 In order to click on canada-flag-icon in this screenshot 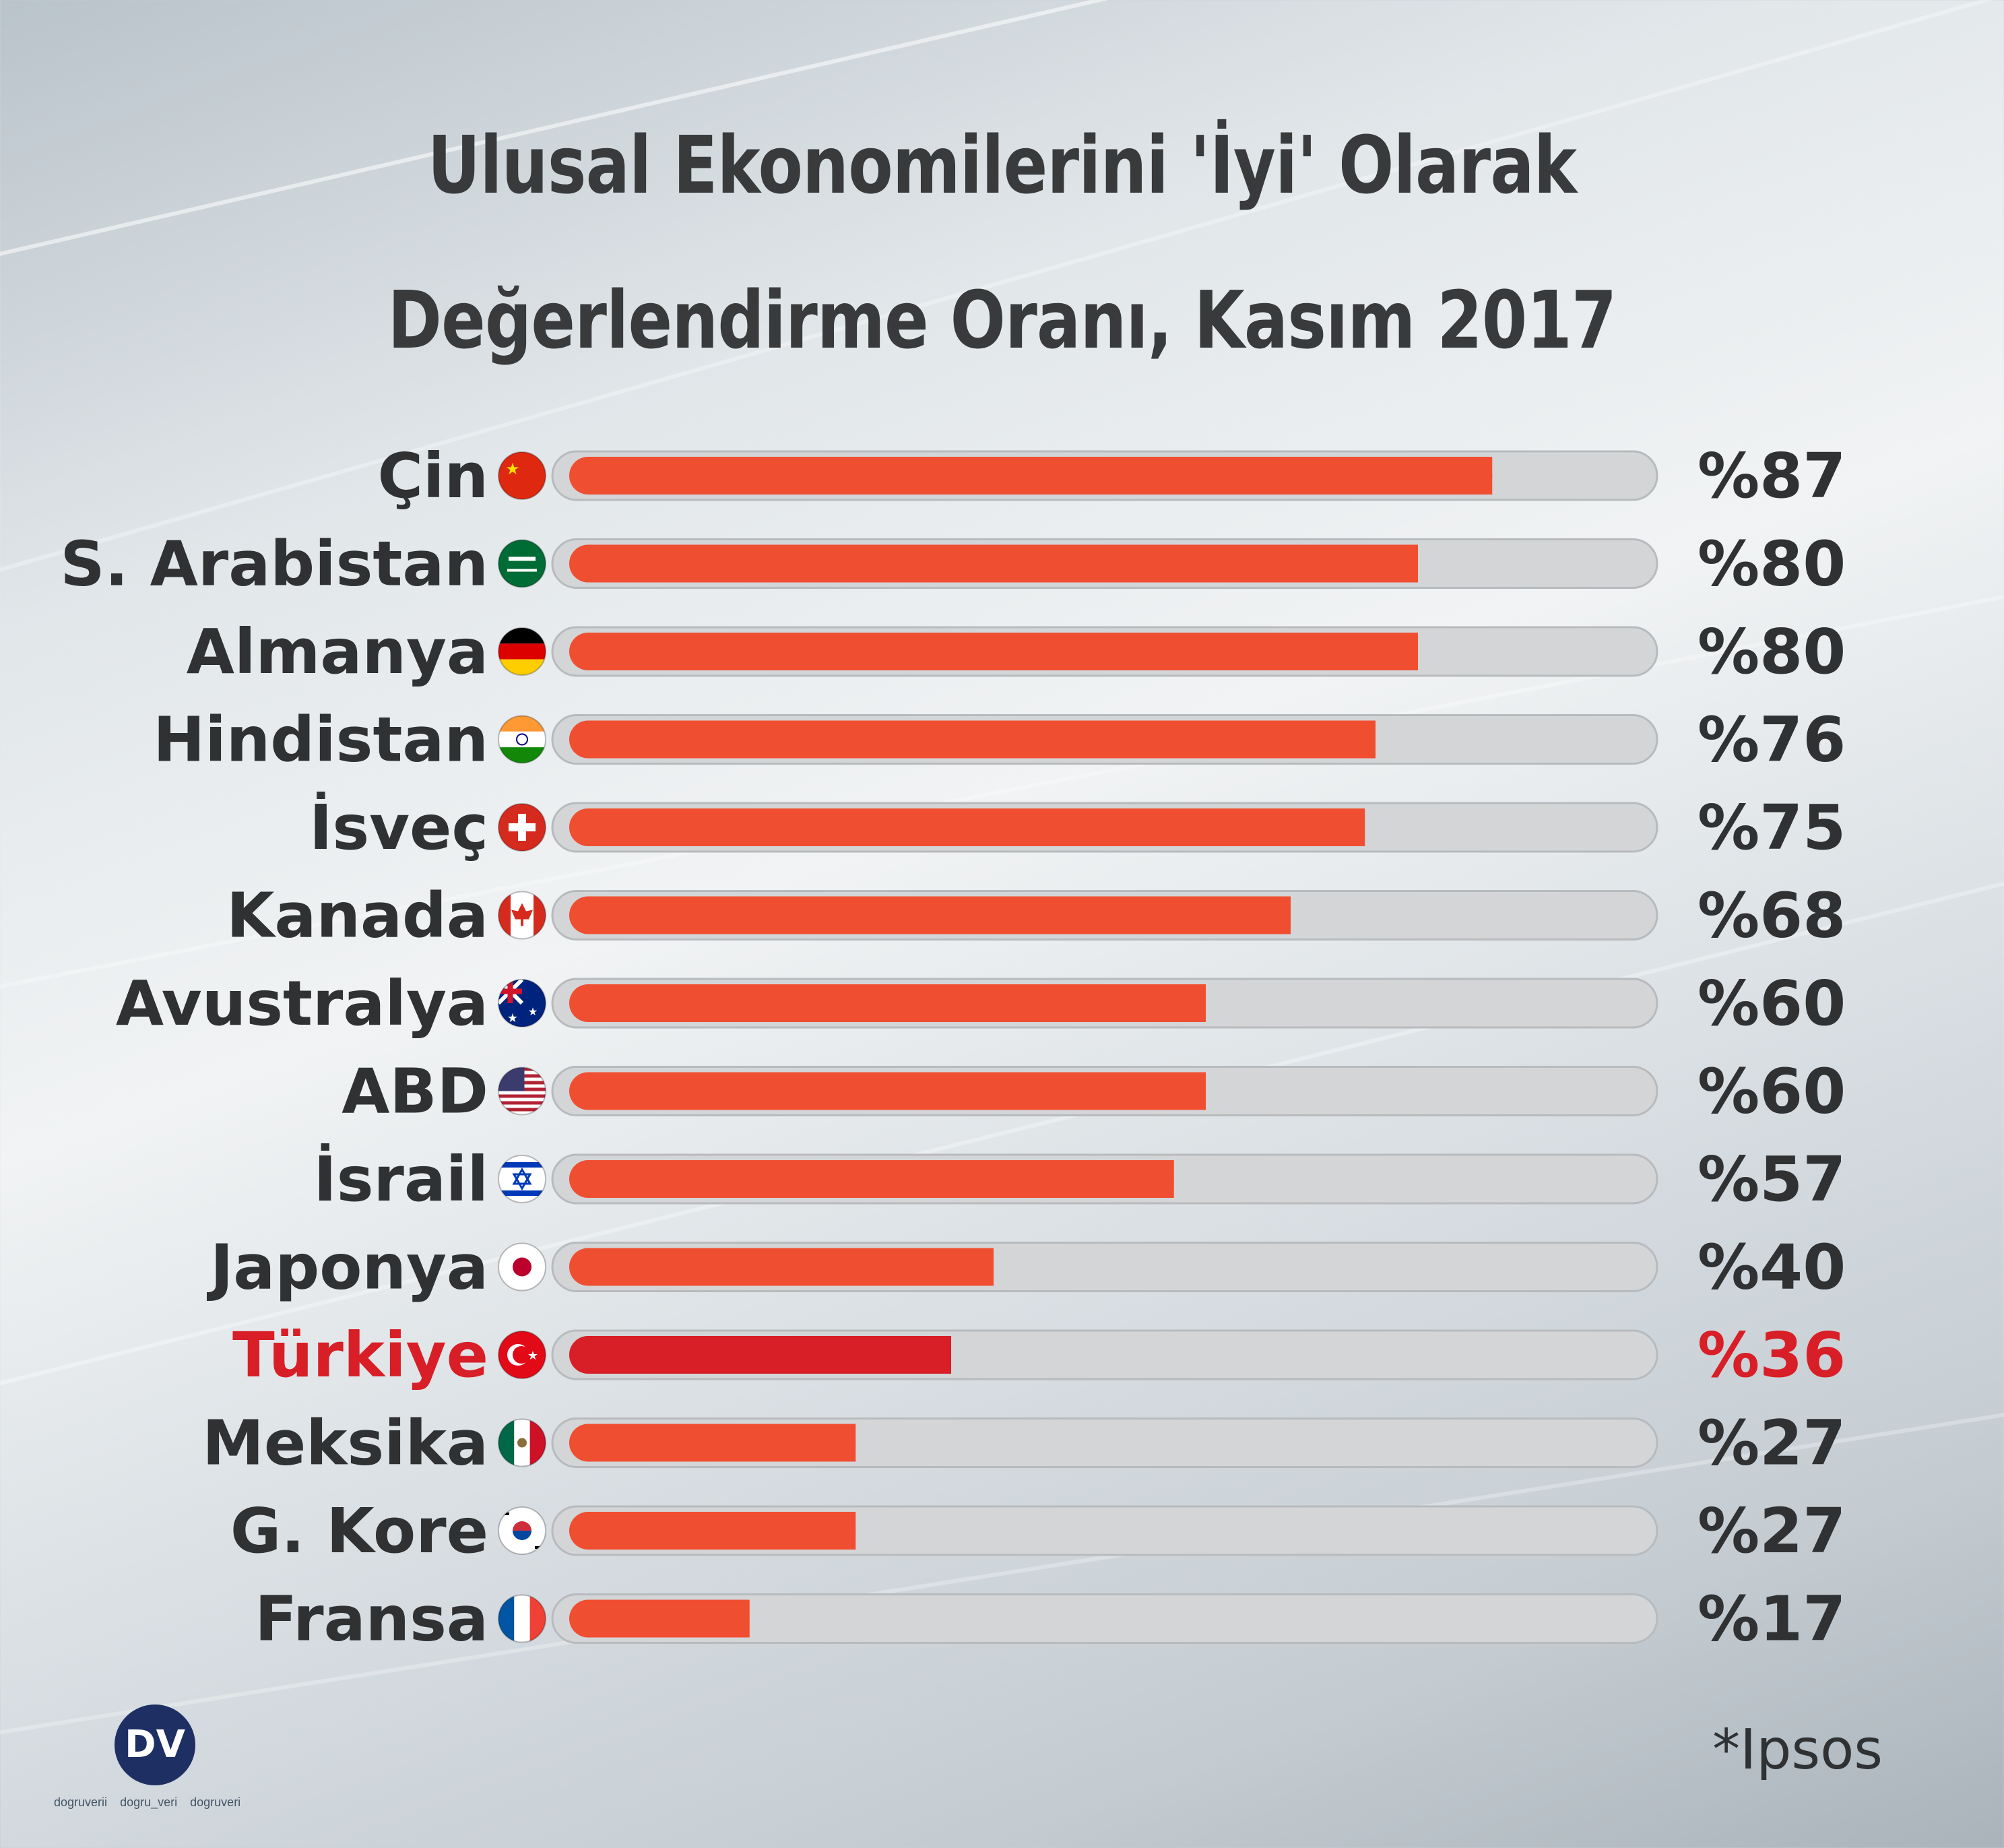, I will do `click(522, 915)`.